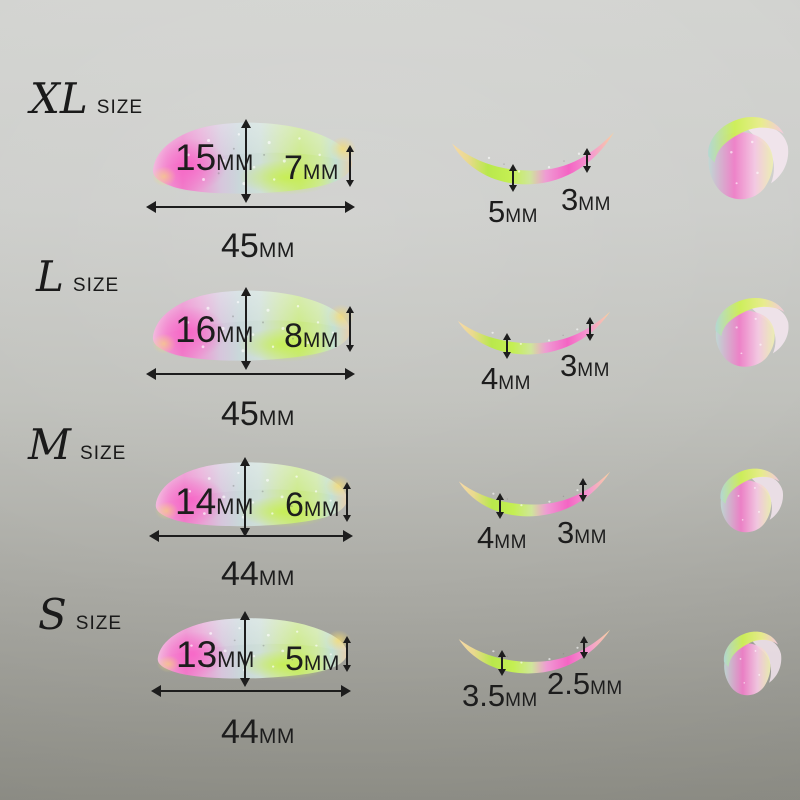 The image size is (800, 800). I want to click on size-letter: M, so click(50, 444).